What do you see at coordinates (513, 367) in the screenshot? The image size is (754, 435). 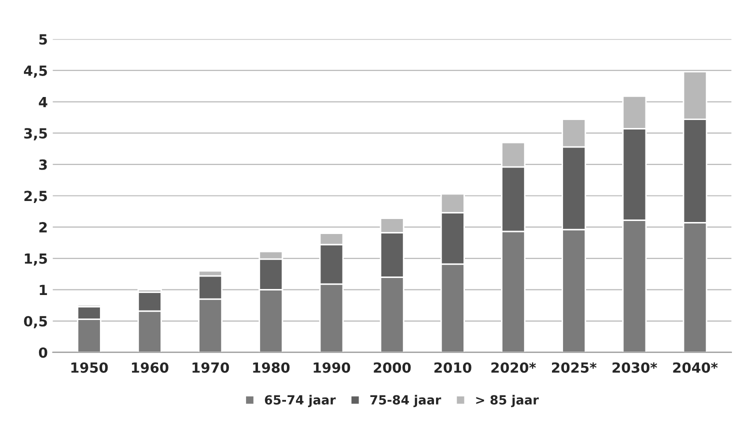 I see `x-tick-label: 2020*` at bounding box center [513, 367].